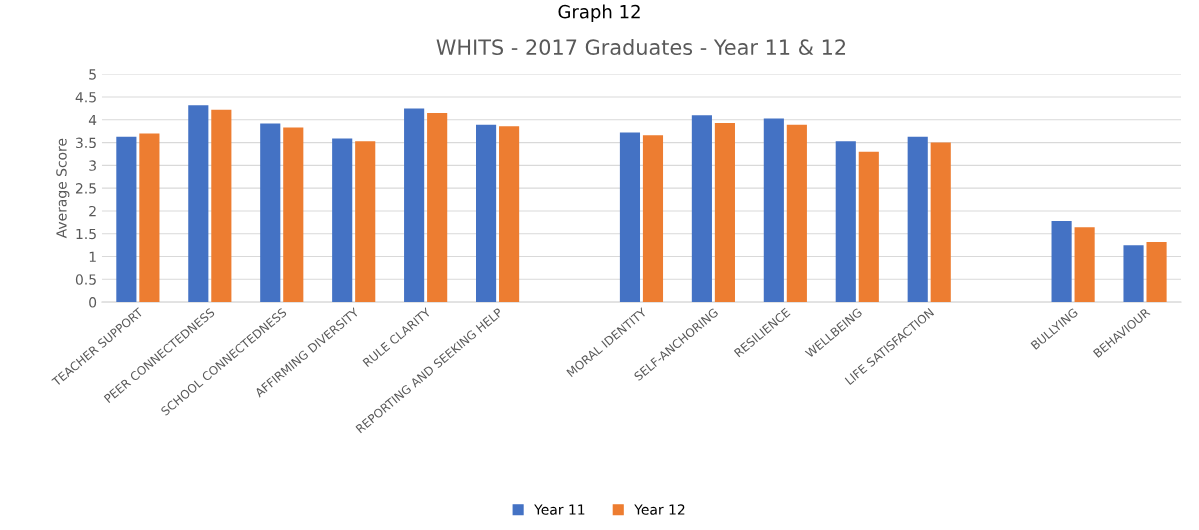  Describe the element at coordinates (85, 188) in the screenshot. I see `y-tick-label: 2.5` at that location.